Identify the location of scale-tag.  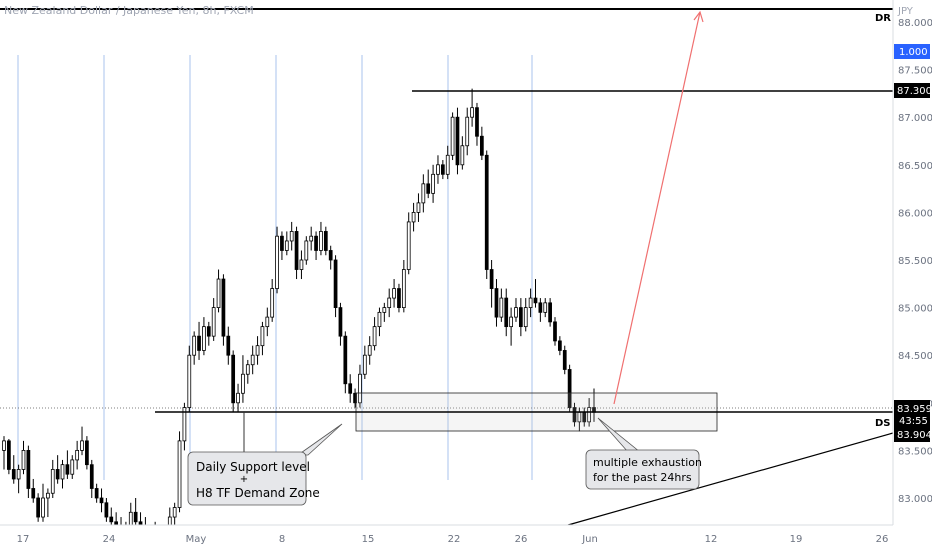
(912, 51).